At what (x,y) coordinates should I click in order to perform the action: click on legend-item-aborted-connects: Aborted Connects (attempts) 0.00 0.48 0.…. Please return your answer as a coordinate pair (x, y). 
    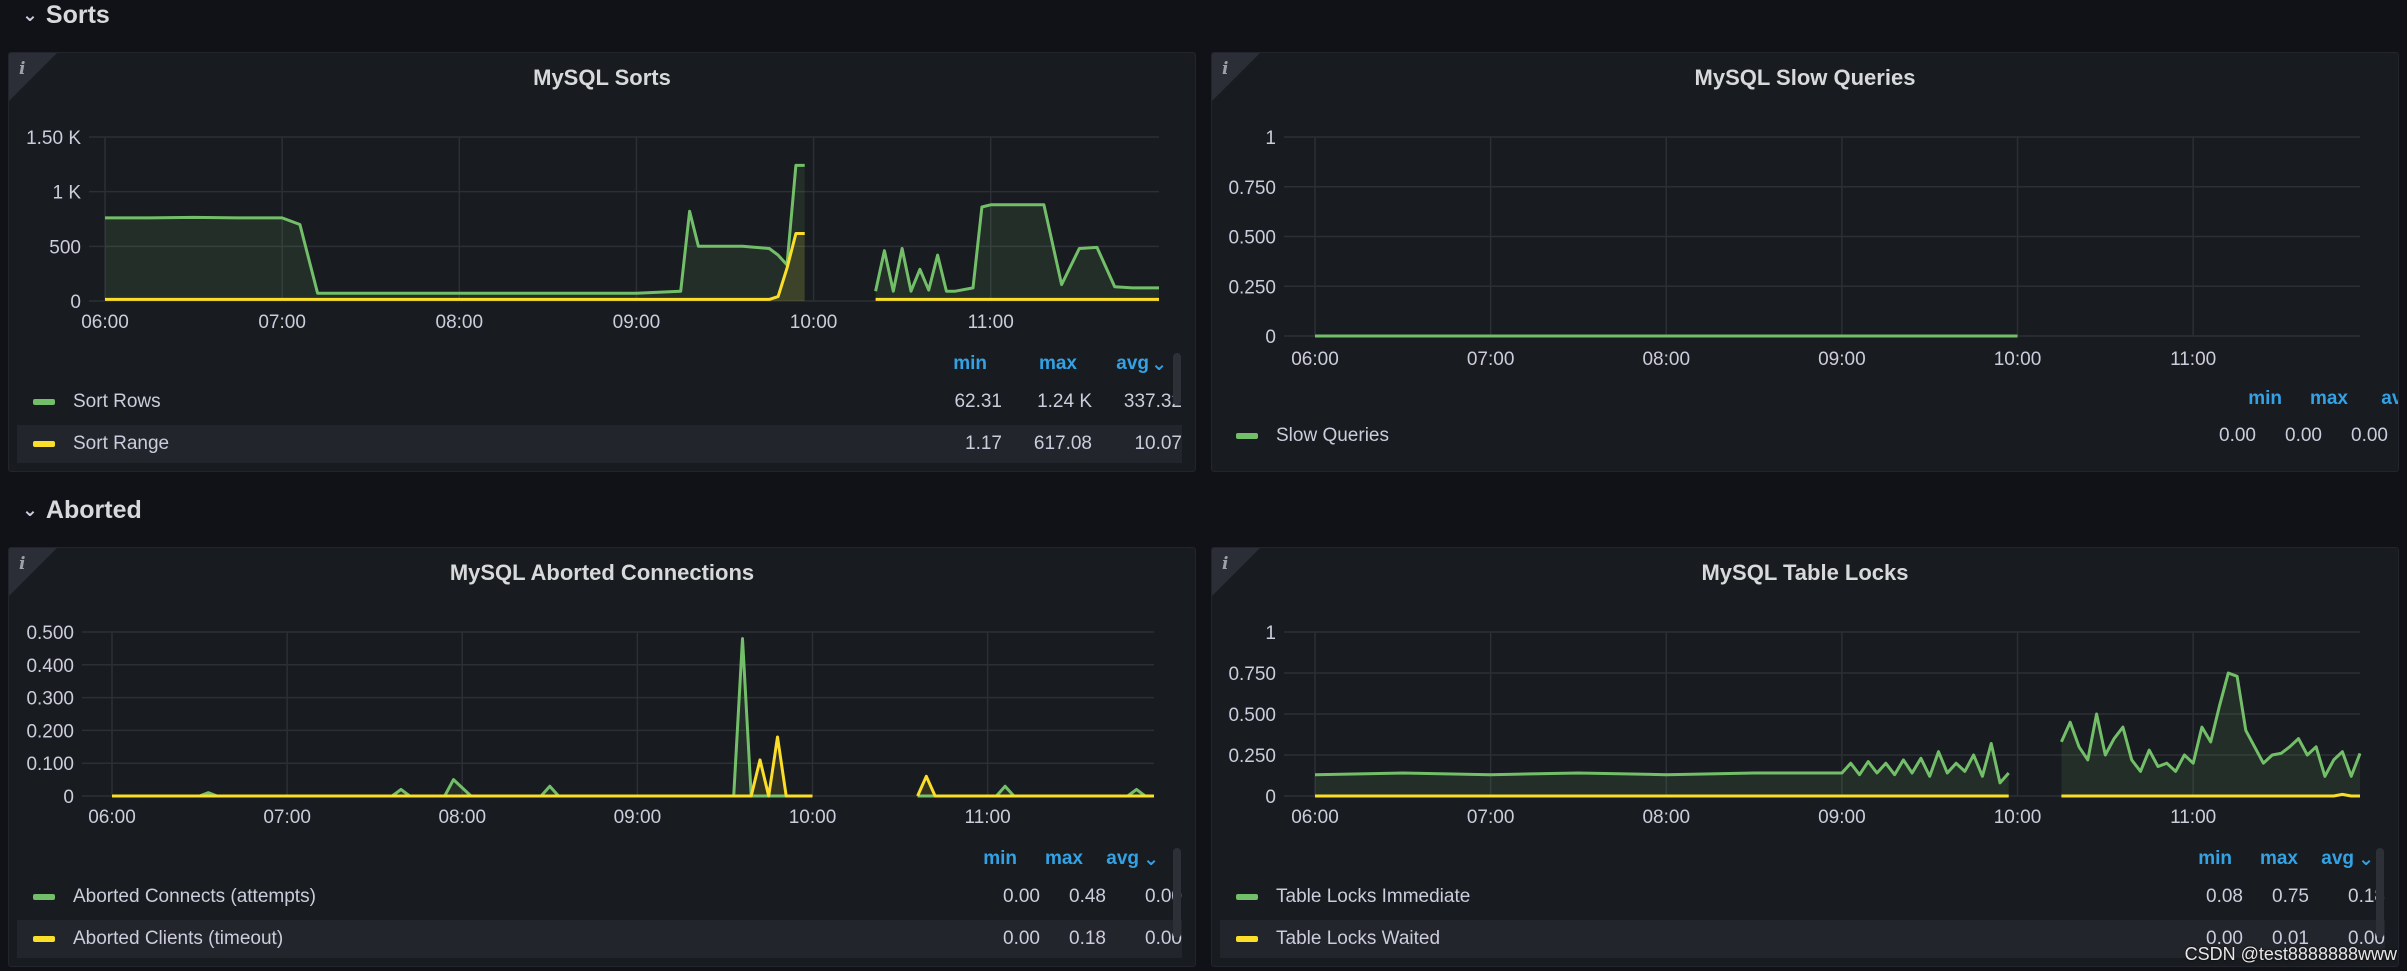
    Looking at the image, I should click on (599, 897).